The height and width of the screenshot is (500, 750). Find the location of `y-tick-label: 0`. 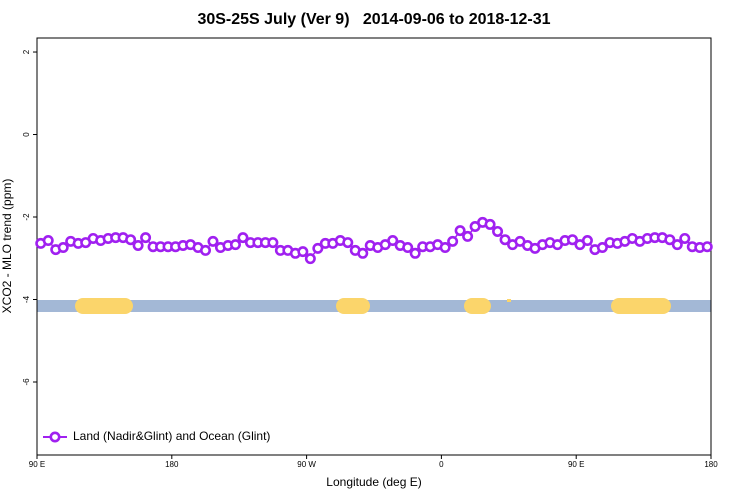

y-tick-label: 0 is located at coordinates (26, 134).